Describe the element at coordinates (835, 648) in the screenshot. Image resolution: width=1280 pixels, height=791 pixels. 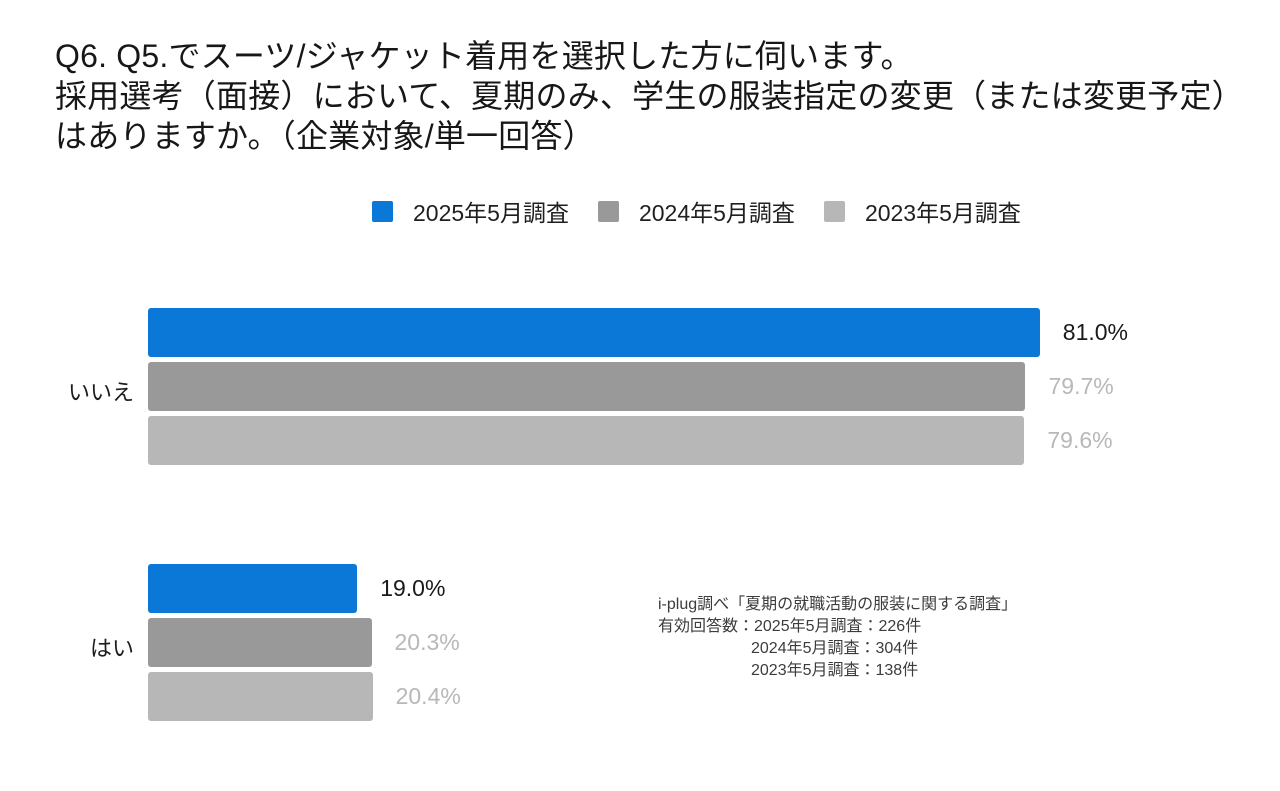
I see `source-note-line-3: 2024年5月調査：304件` at that location.